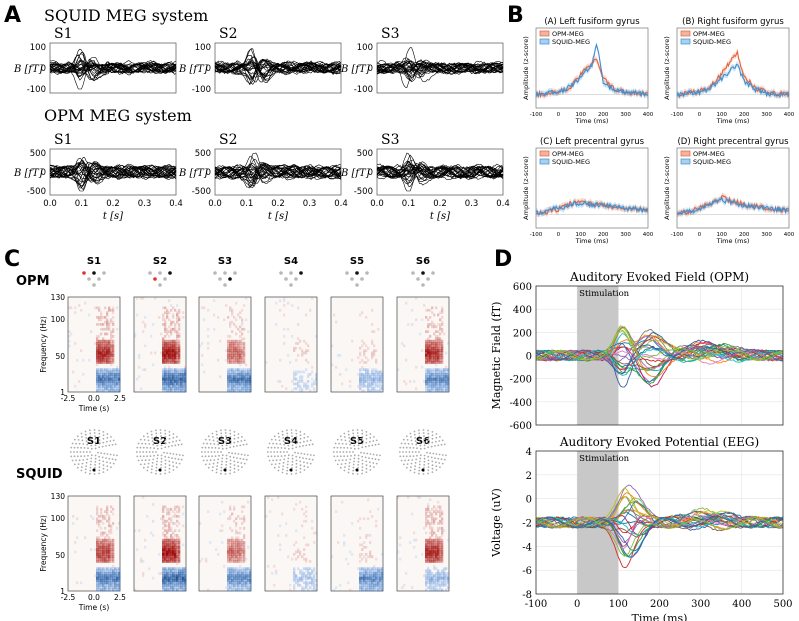  I want to click on x-tick-label: 400, so click(789, 235).